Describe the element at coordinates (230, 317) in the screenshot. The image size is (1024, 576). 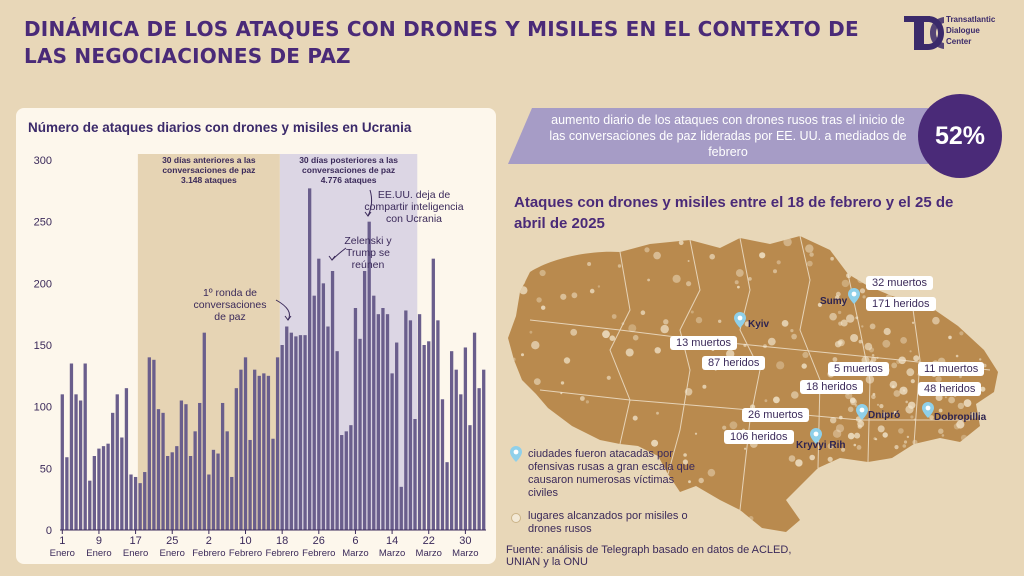
I see `annotation-text: de paz` at that location.